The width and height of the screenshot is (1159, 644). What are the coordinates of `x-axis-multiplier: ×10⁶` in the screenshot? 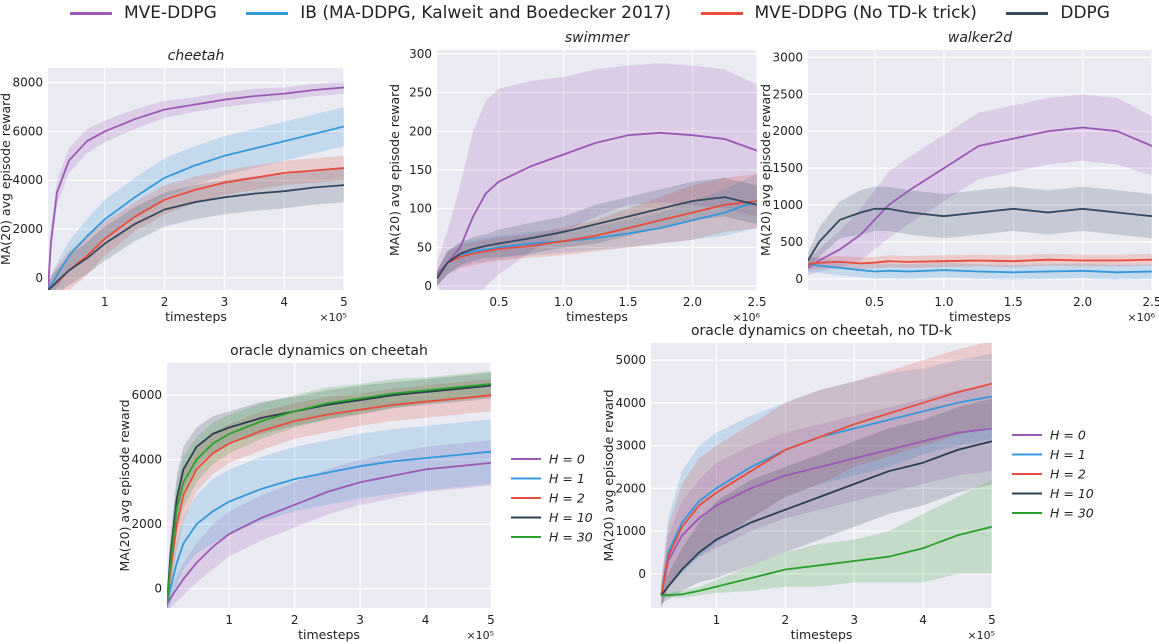 It's located at (1141, 317).